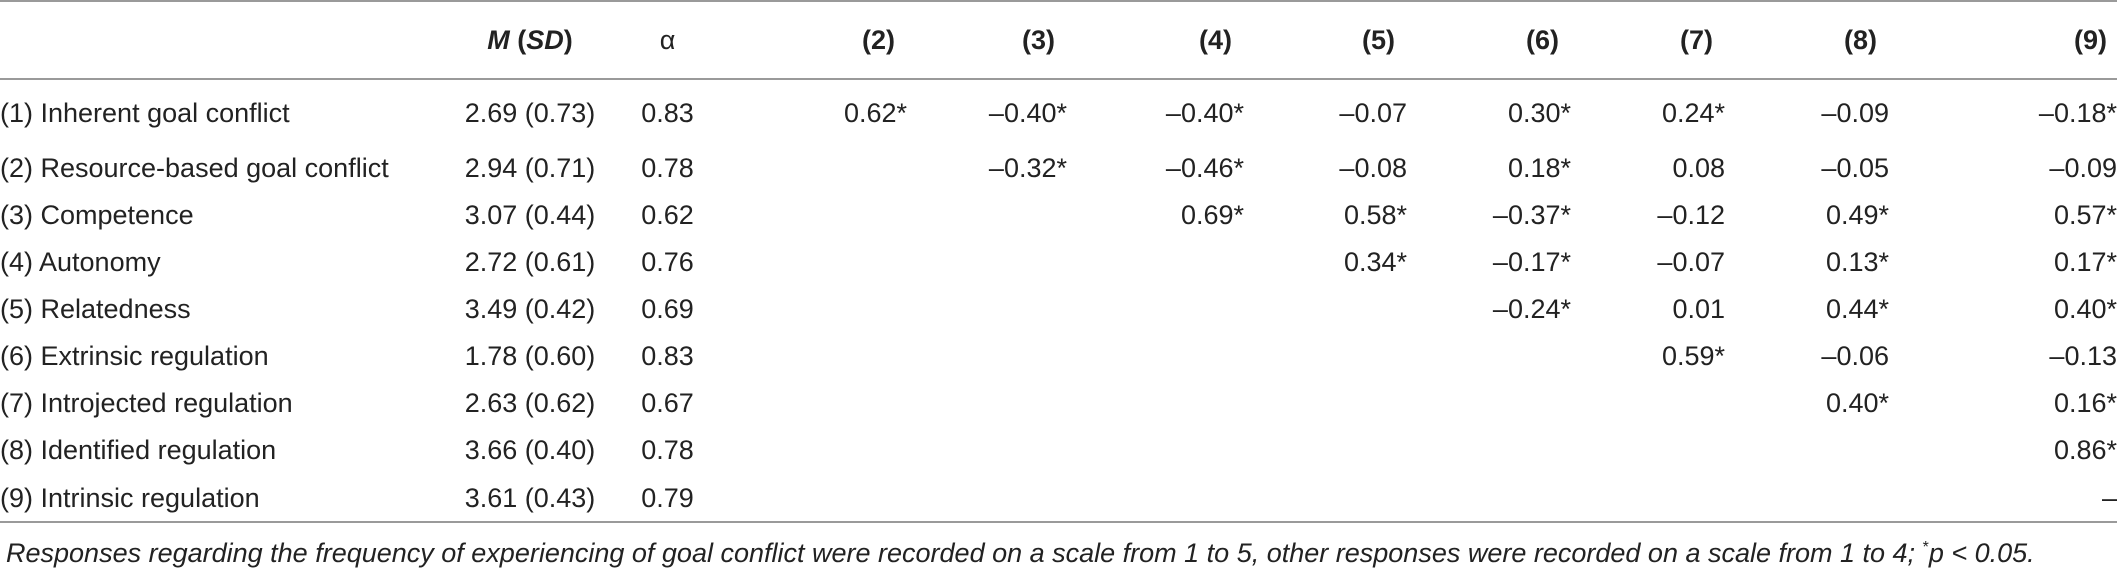 The image size is (2117, 581). Describe the element at coordinates (1698, 168) in the screenshot. I see `correlation-cell: 0.08` at that location.